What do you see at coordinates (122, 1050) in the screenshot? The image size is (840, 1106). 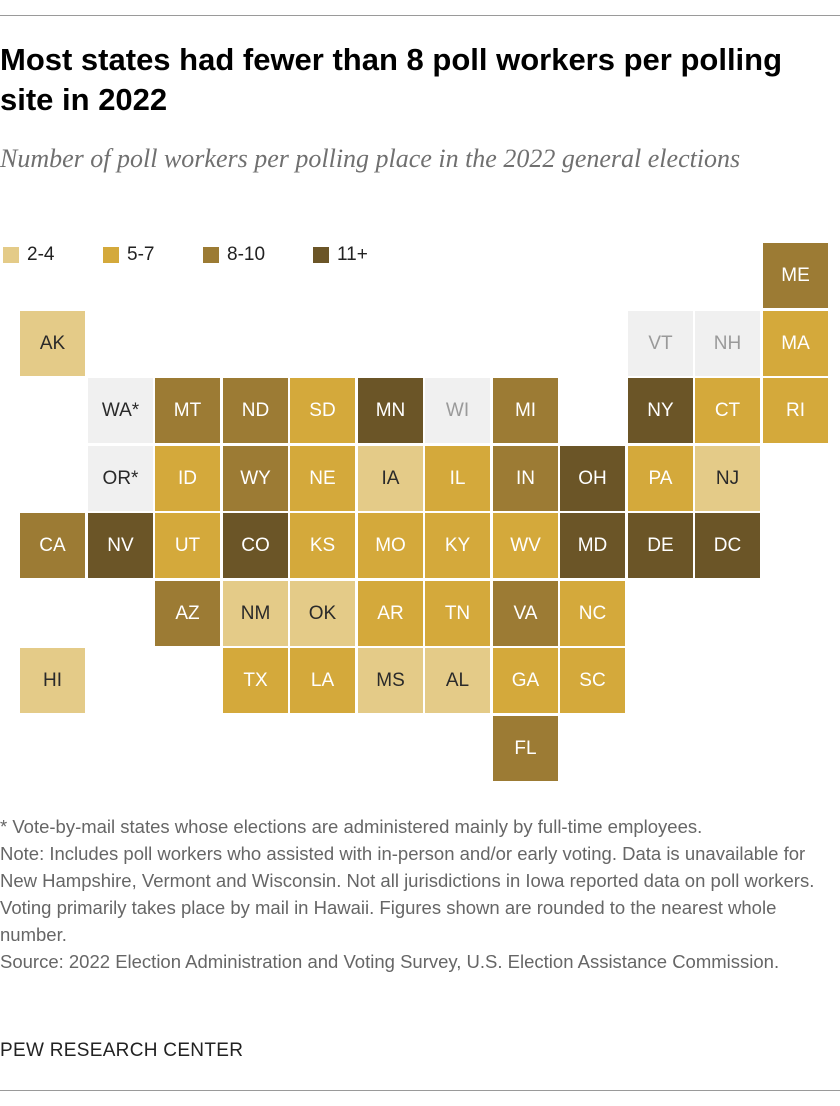 I see `source-organization: PEW RESEARCH CENTER` at bounding box center [122, 1050].